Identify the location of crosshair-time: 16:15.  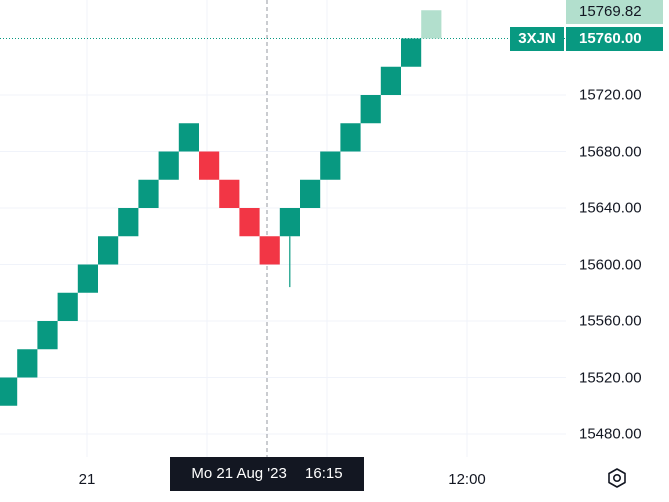
(324, 473).